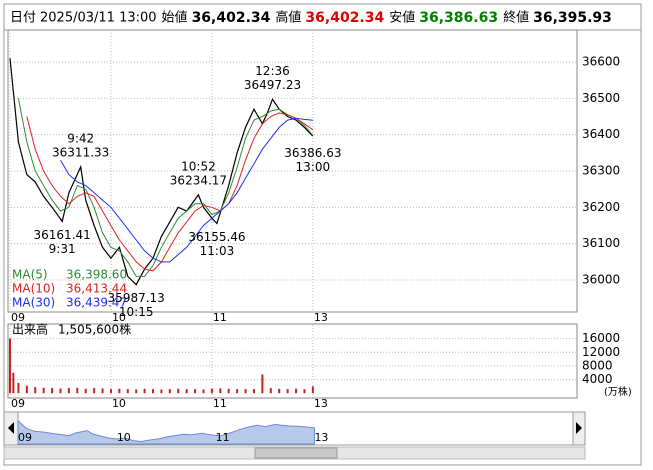 This screenshot has height=470, width=653. Describe the element at coordinates (94, 329) in the screenshot. I see `volume-total: 1,505,600株` at that location.